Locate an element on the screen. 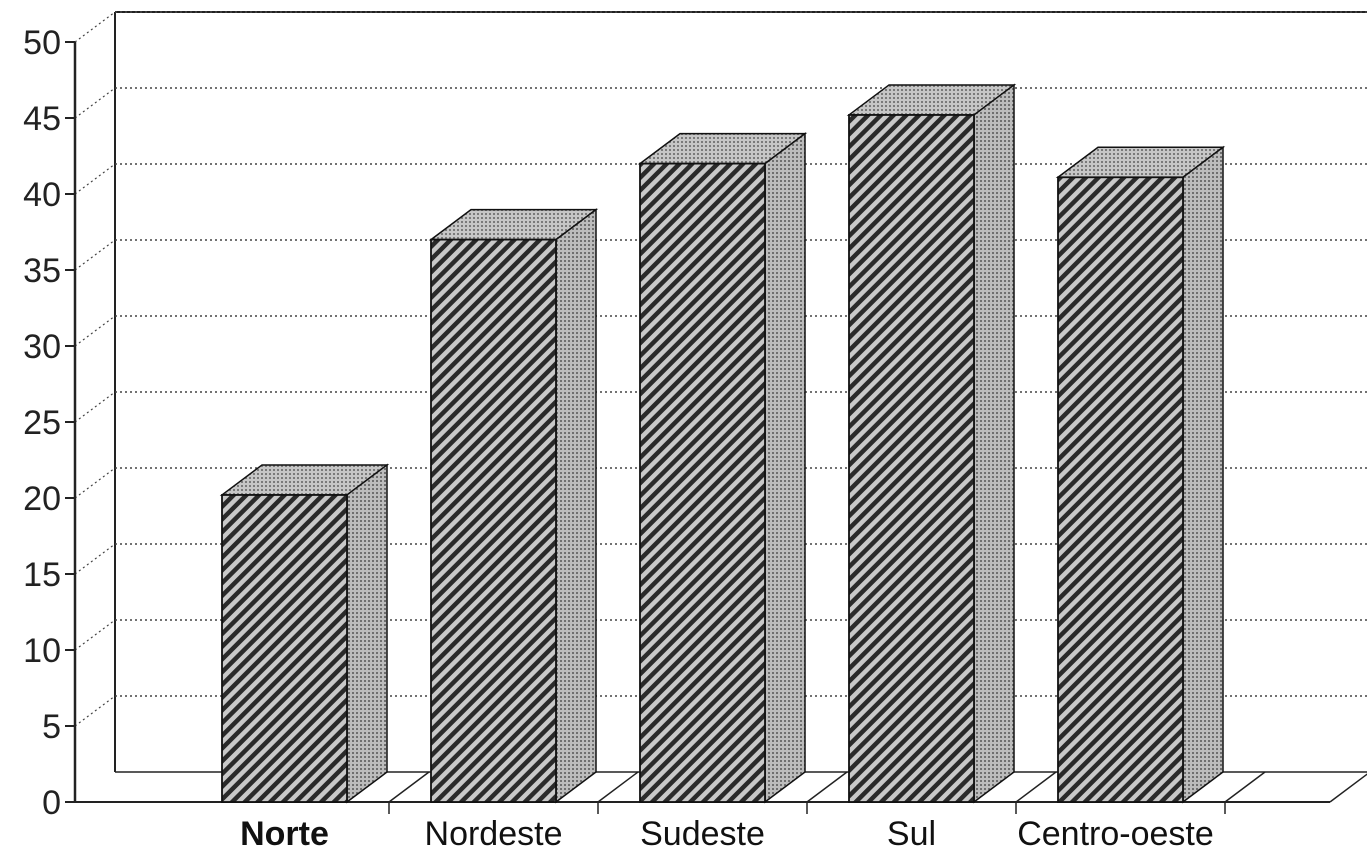 The width and height of the screenshot is (1367, 853). x-tick-label: Sudeste is located at coordinates (702, 834).